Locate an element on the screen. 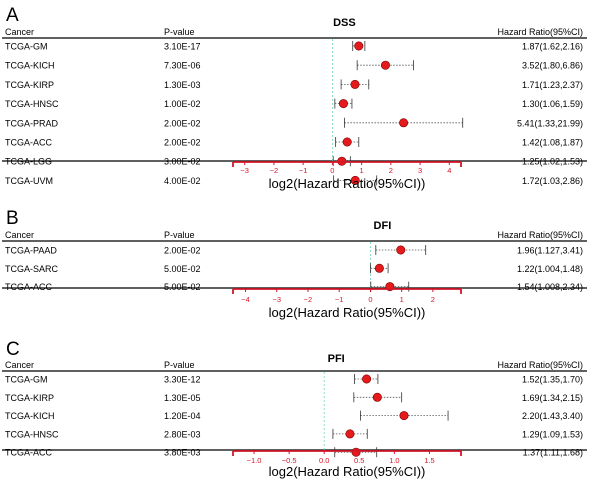  hazard-ratio-text: 1.87(1.62,2.16) is located at coordinates (552, 47).